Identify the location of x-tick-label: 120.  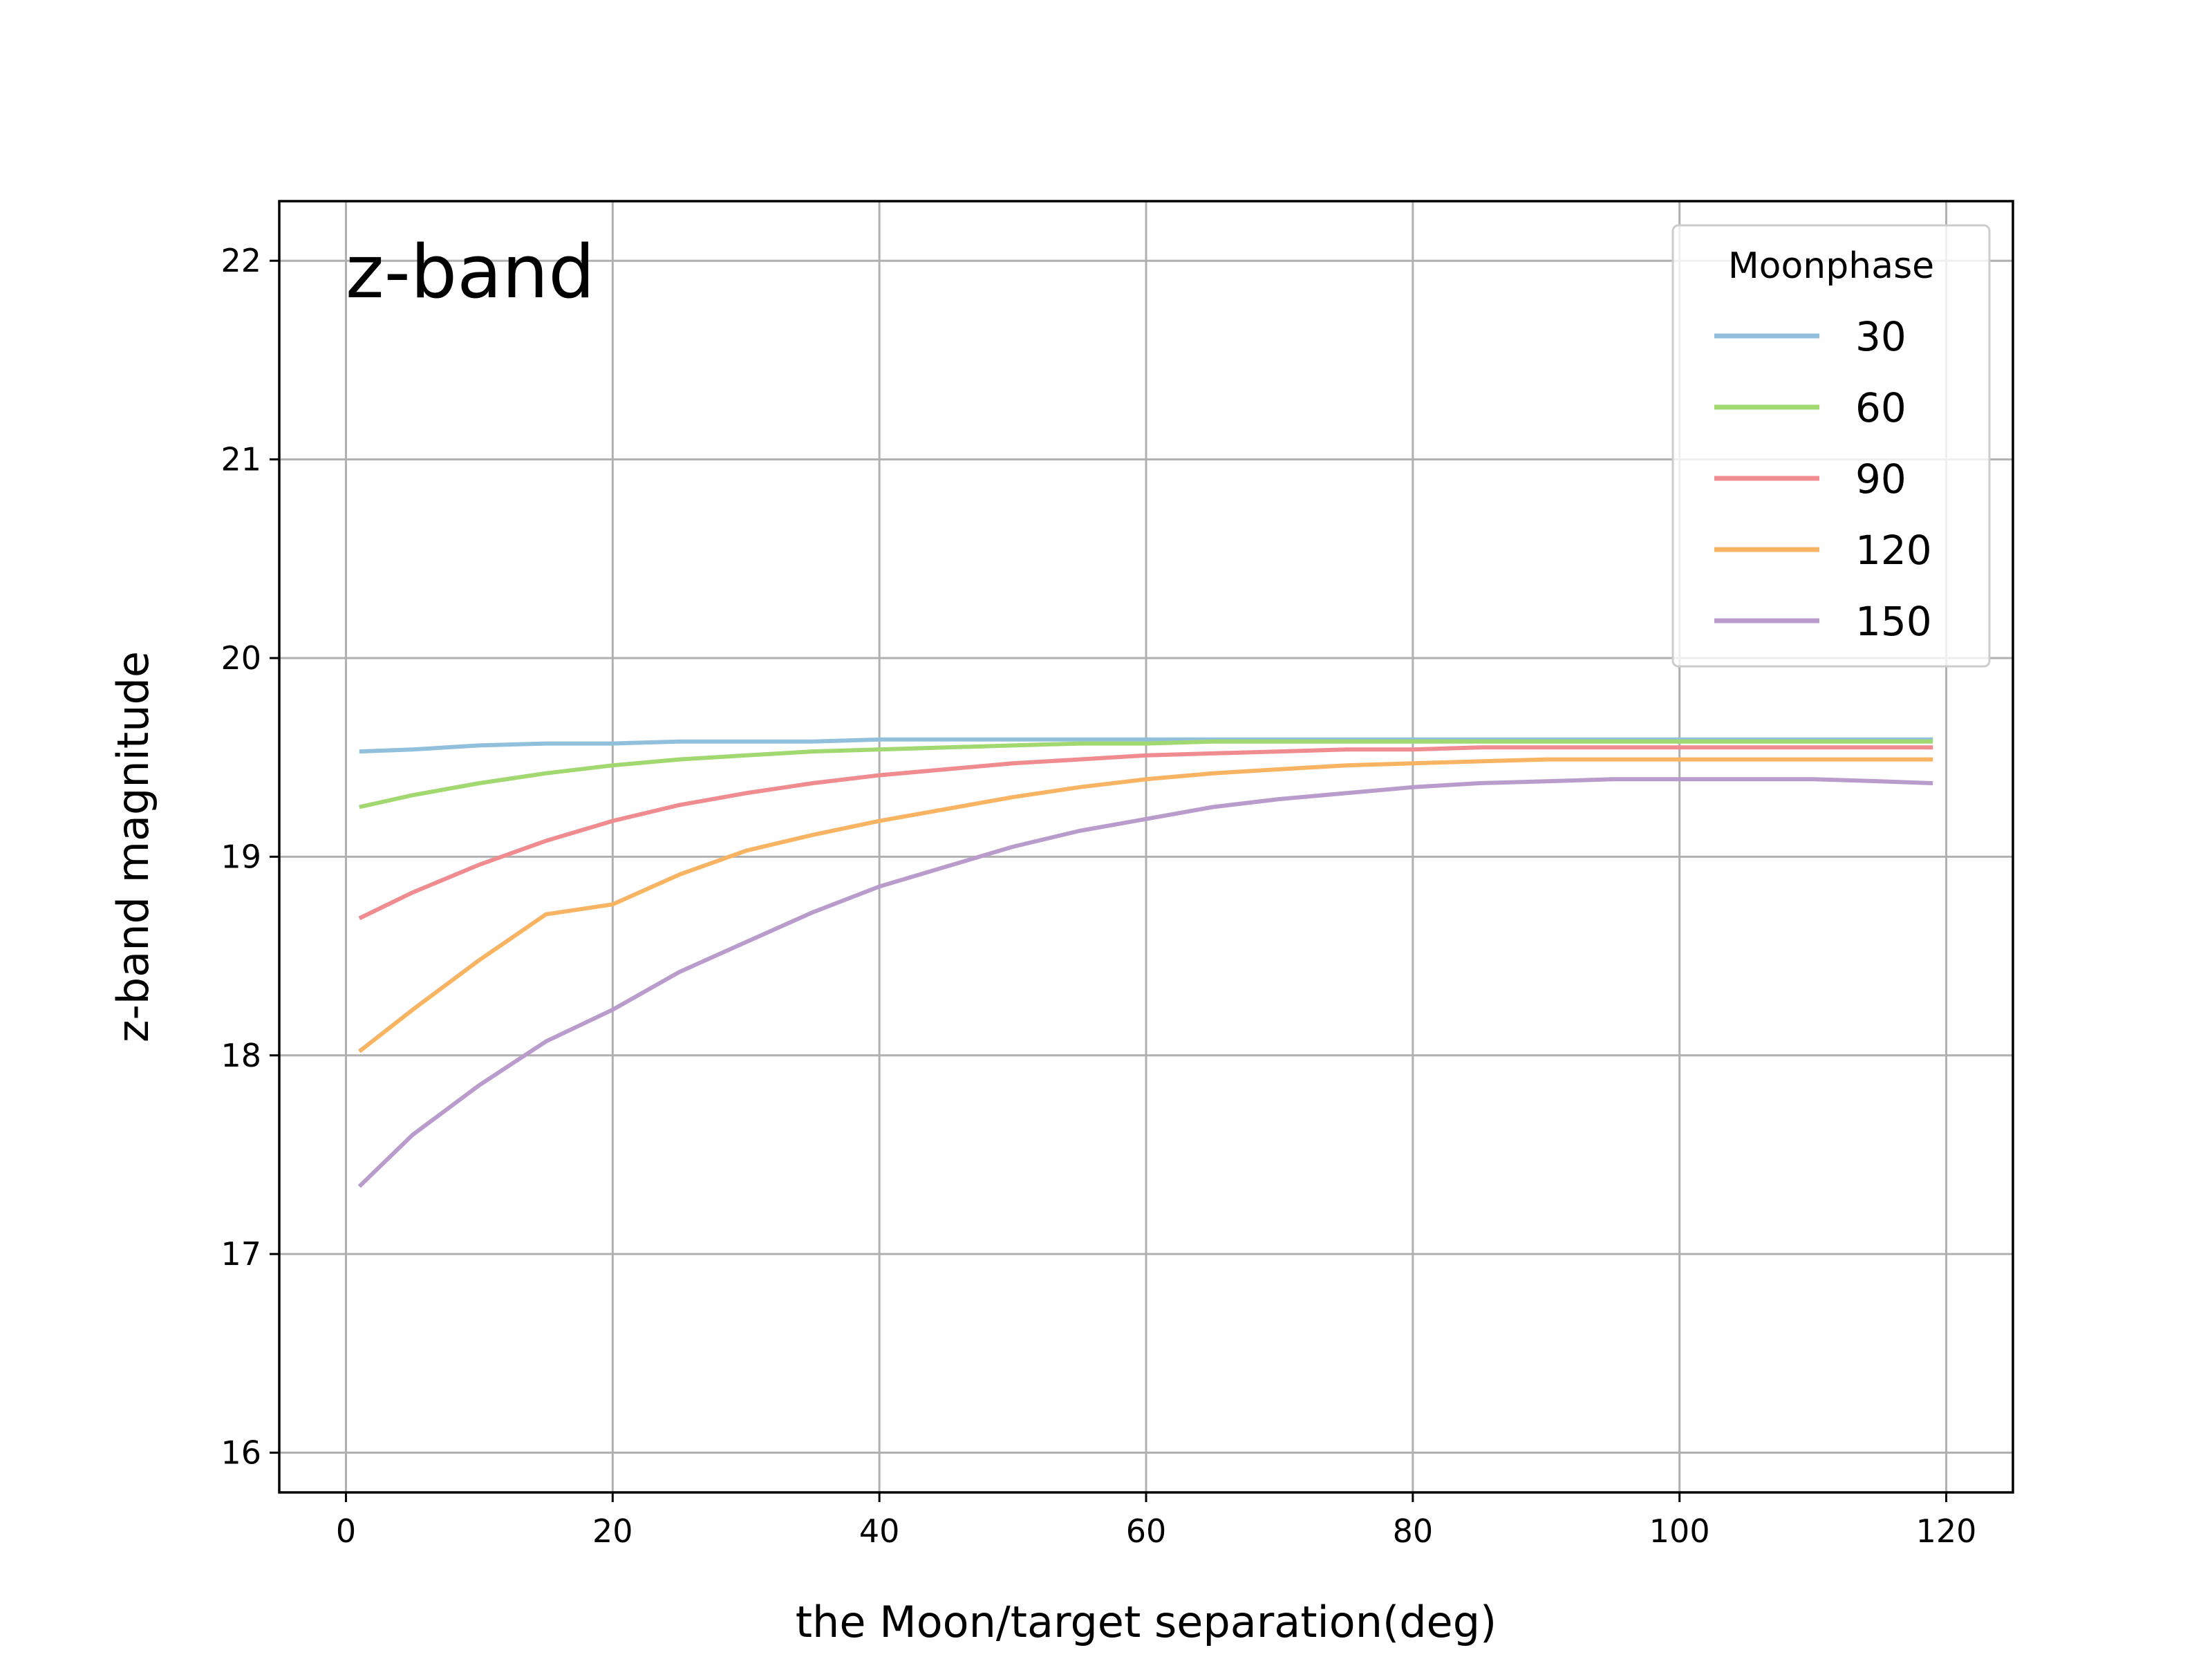
(1947, 1531).